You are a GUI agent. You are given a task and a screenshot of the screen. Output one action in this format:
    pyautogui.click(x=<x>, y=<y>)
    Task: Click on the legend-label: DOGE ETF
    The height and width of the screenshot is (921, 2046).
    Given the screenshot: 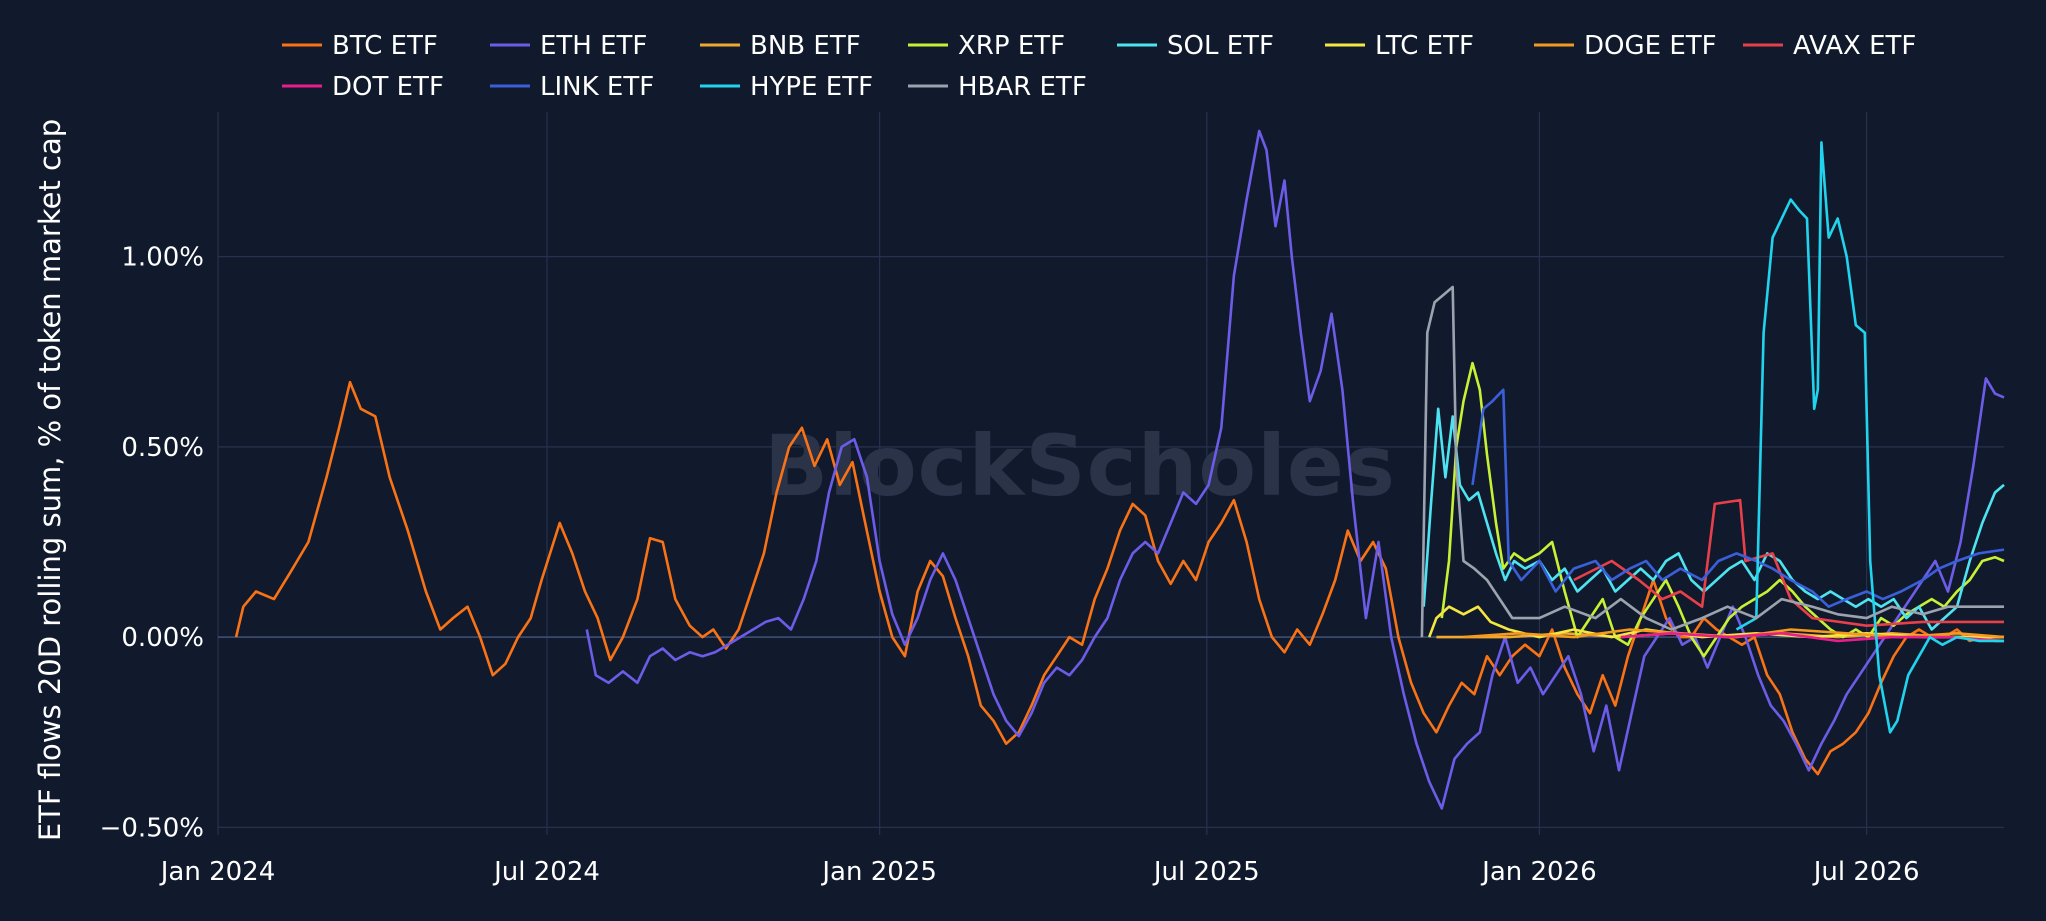 What is the action you would take?
    pyautogui.click(x=1650, y=46)
    